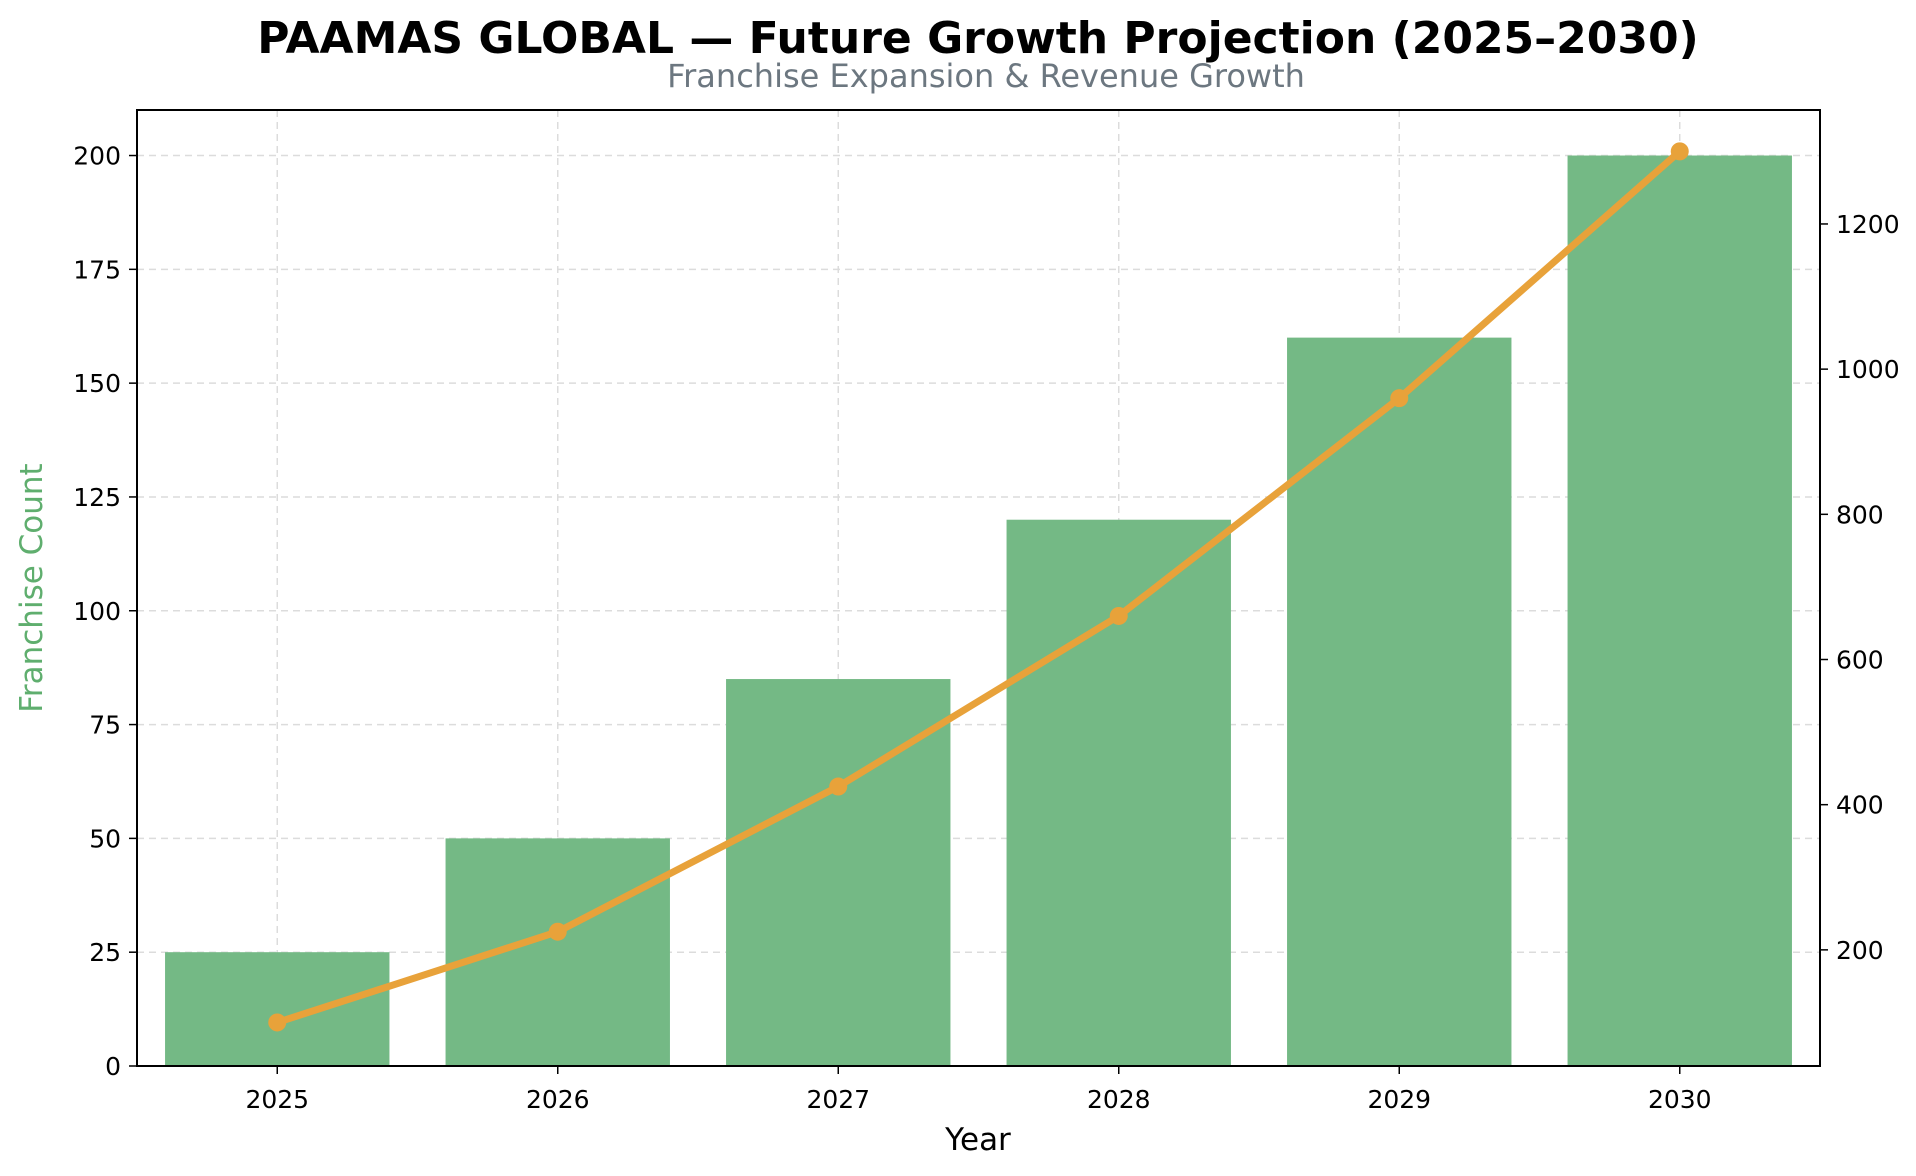 Image resolution: width=1916 pixels, height=1176 pixels. Describe the element at coordinates (1860, 660) in the screenshot. I see `y2-tick-label: 600` at that location.